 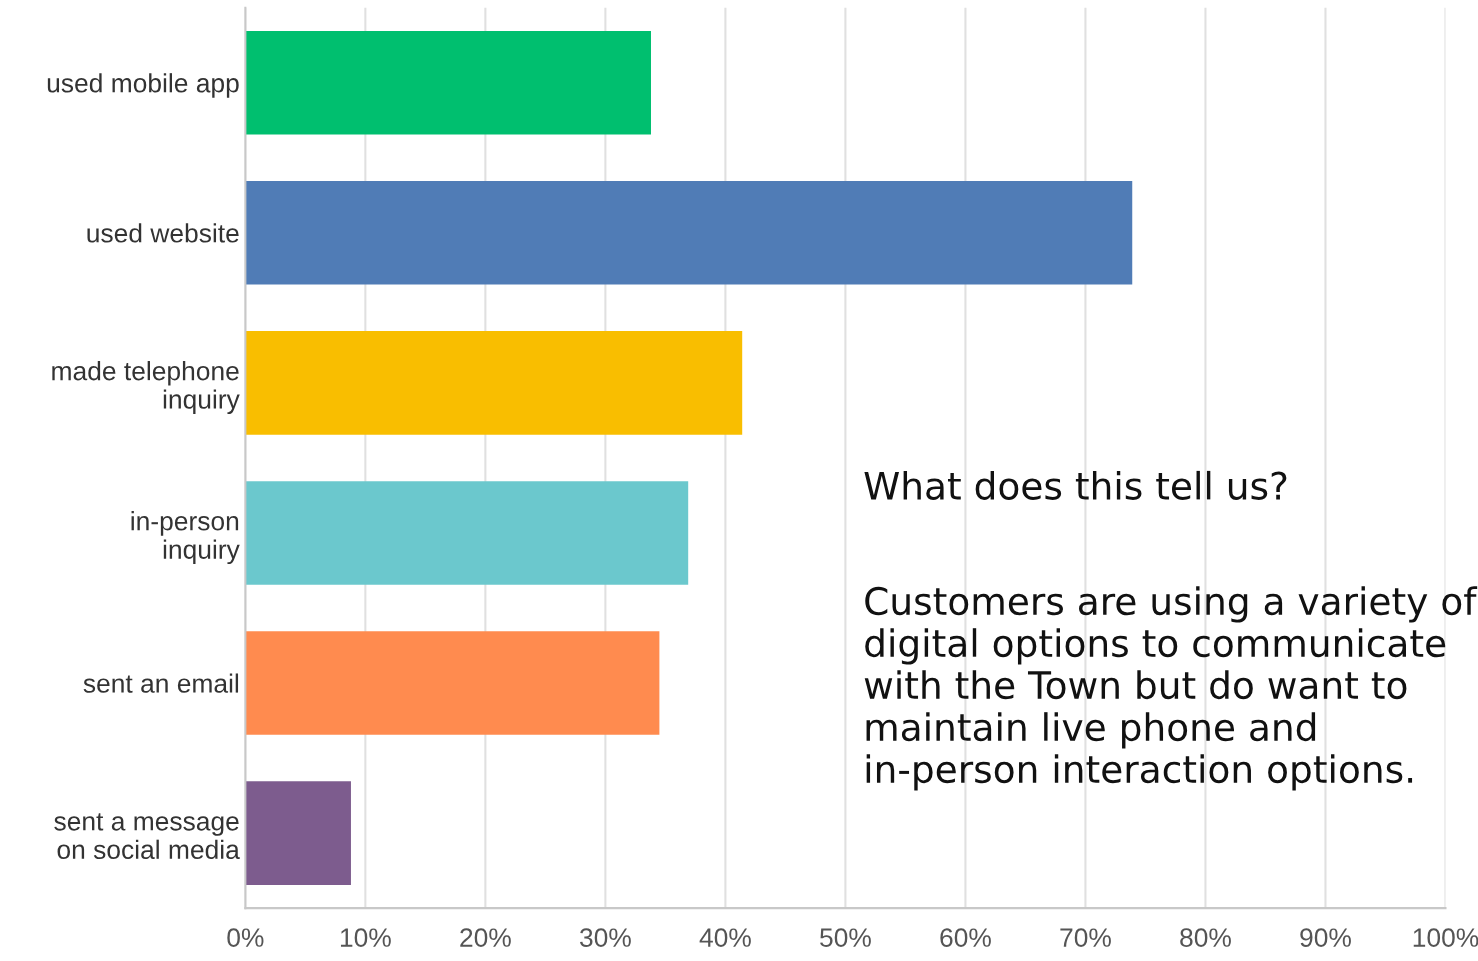 I want to click on x-tick-label: 90%, so click(x=1325, y=937).